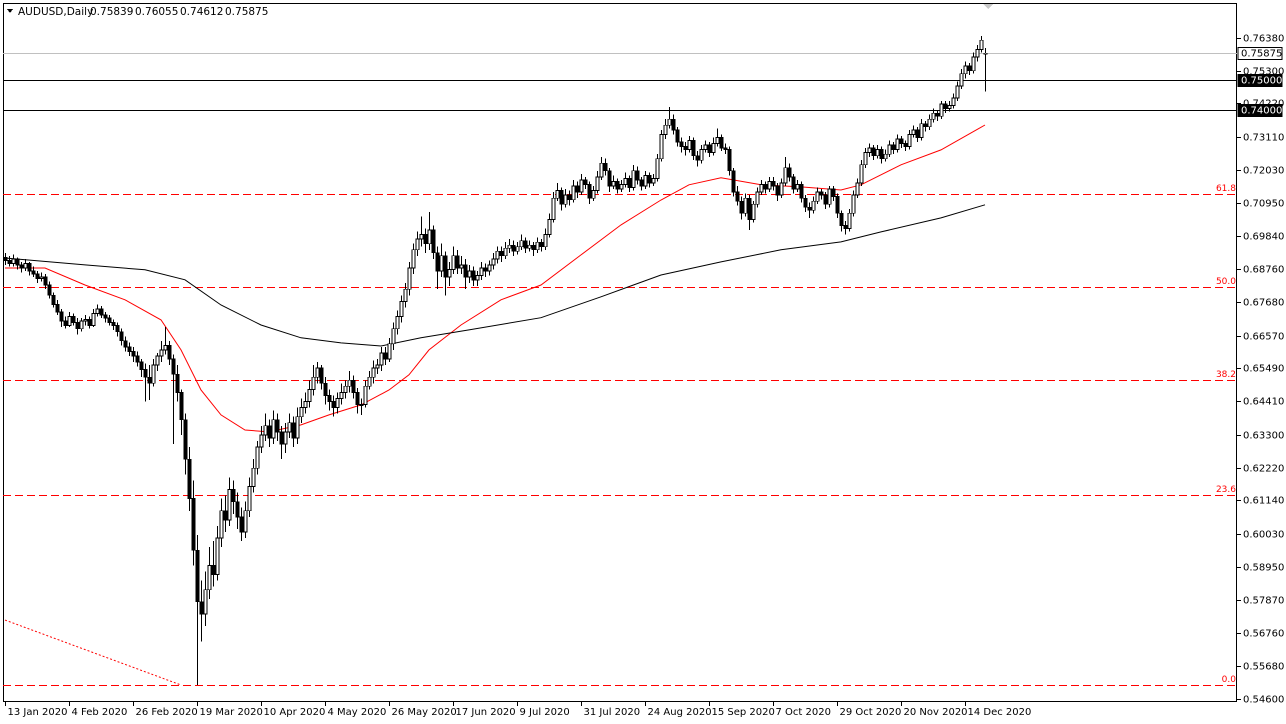 The width and height of the screenshot is (1286, 724). What do you see at coordinates (55, 12) in the screenshot?
I see `symbol: AUDUSD,Daily` at bounding box center [55, 12].